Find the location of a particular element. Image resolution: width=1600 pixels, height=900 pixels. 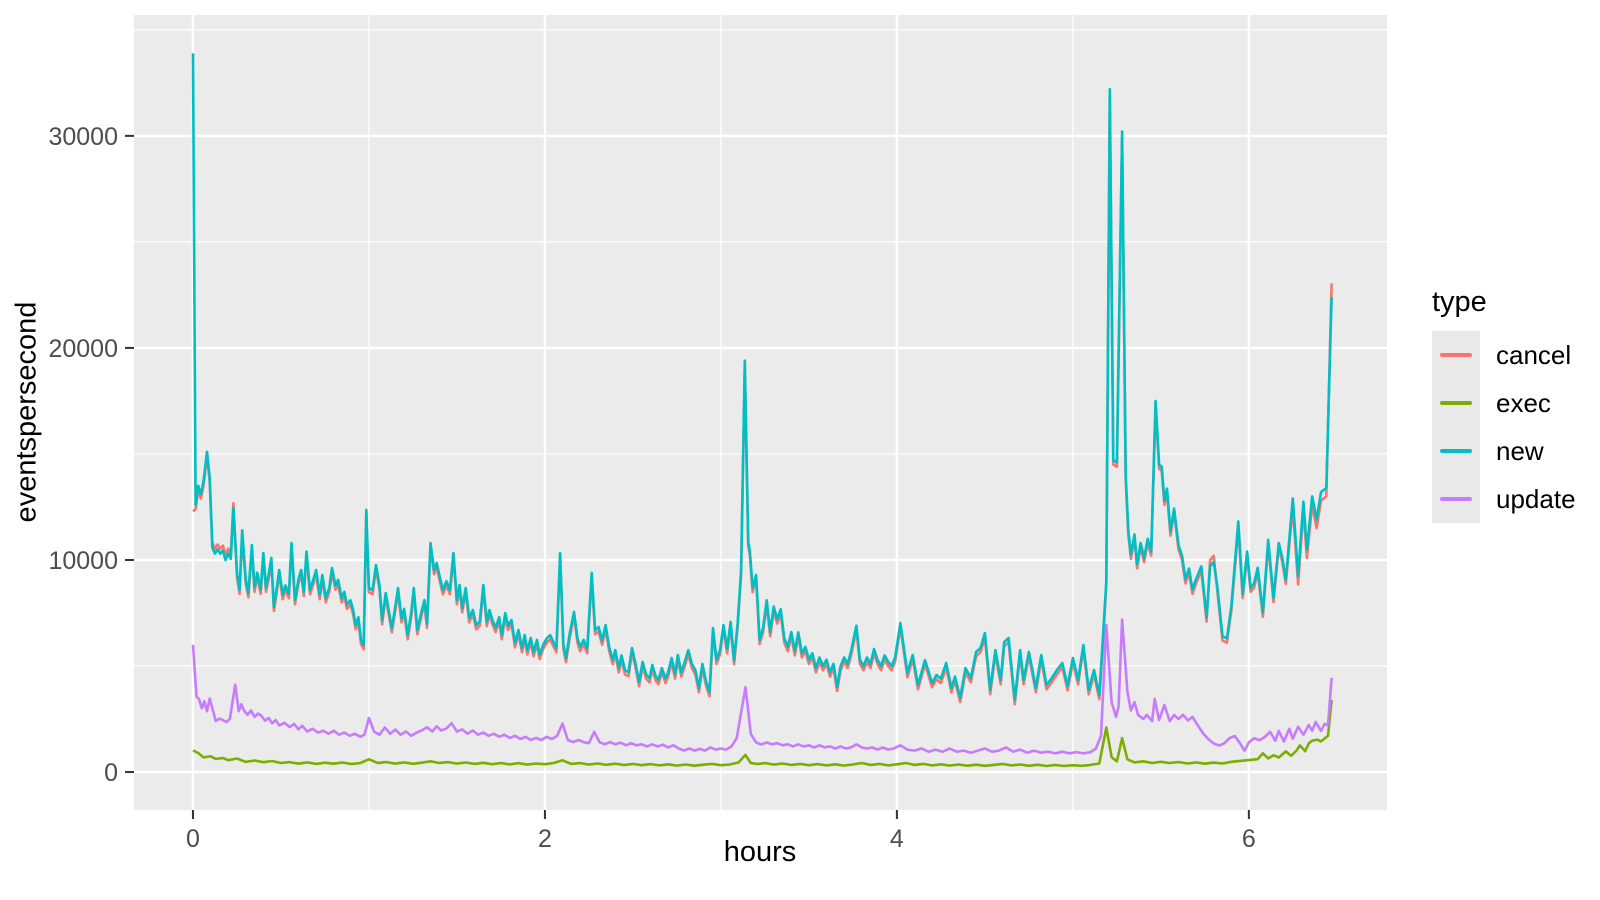

legend-item-new: new is located at coordinates (1504, 451).